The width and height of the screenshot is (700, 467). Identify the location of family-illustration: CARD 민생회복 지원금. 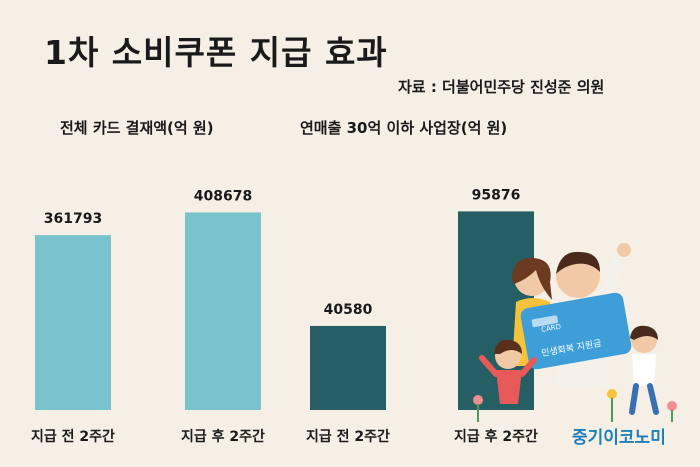
(575, 332).